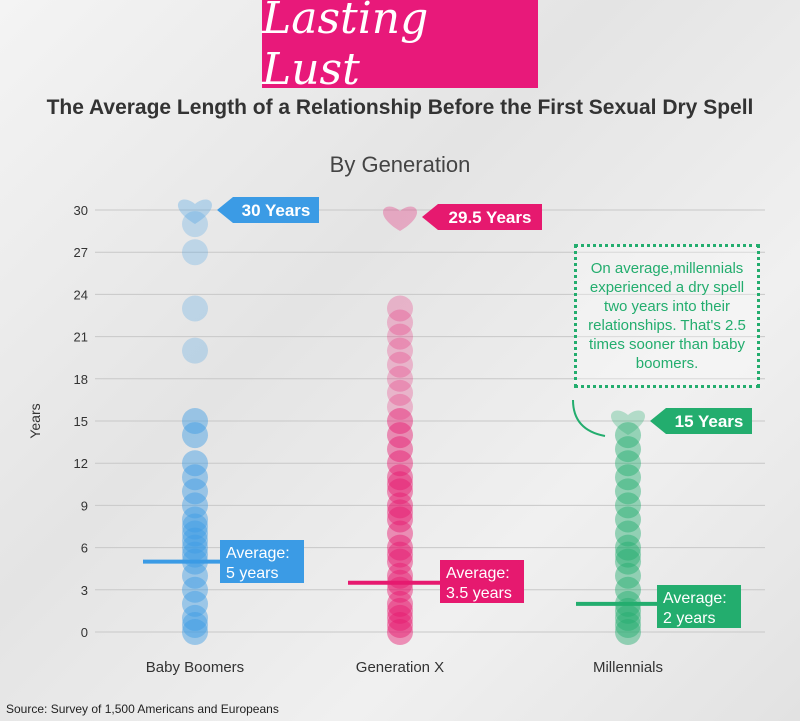 The height and width of the screenshot is (721, 800). Describe the element at coordinates (479, 593) in the screenshot. I see `average-value: 3.5 years` at that location.